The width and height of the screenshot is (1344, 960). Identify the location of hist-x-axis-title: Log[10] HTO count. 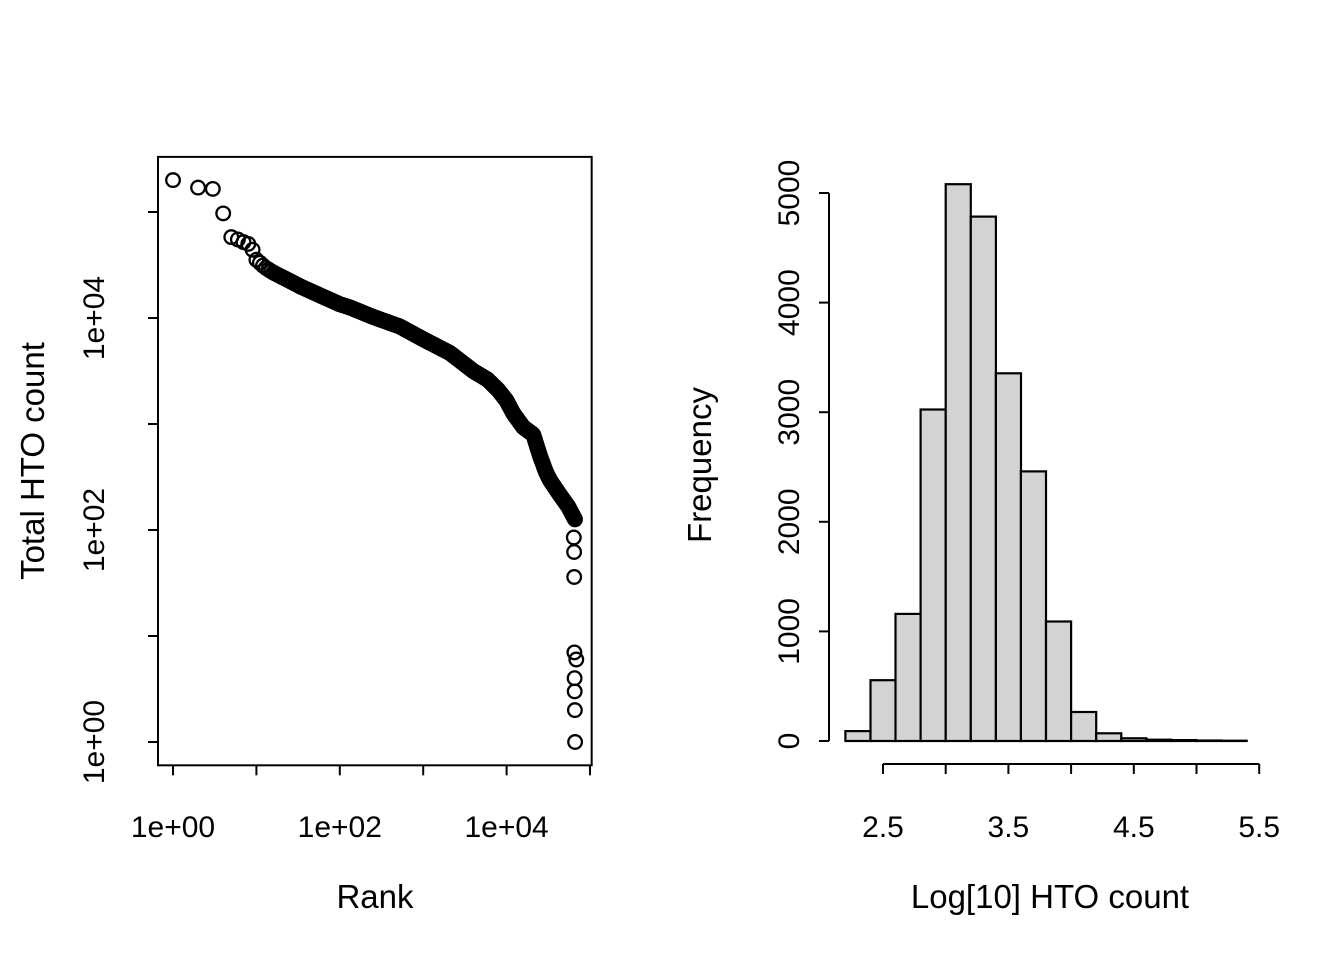
(1050, 896).